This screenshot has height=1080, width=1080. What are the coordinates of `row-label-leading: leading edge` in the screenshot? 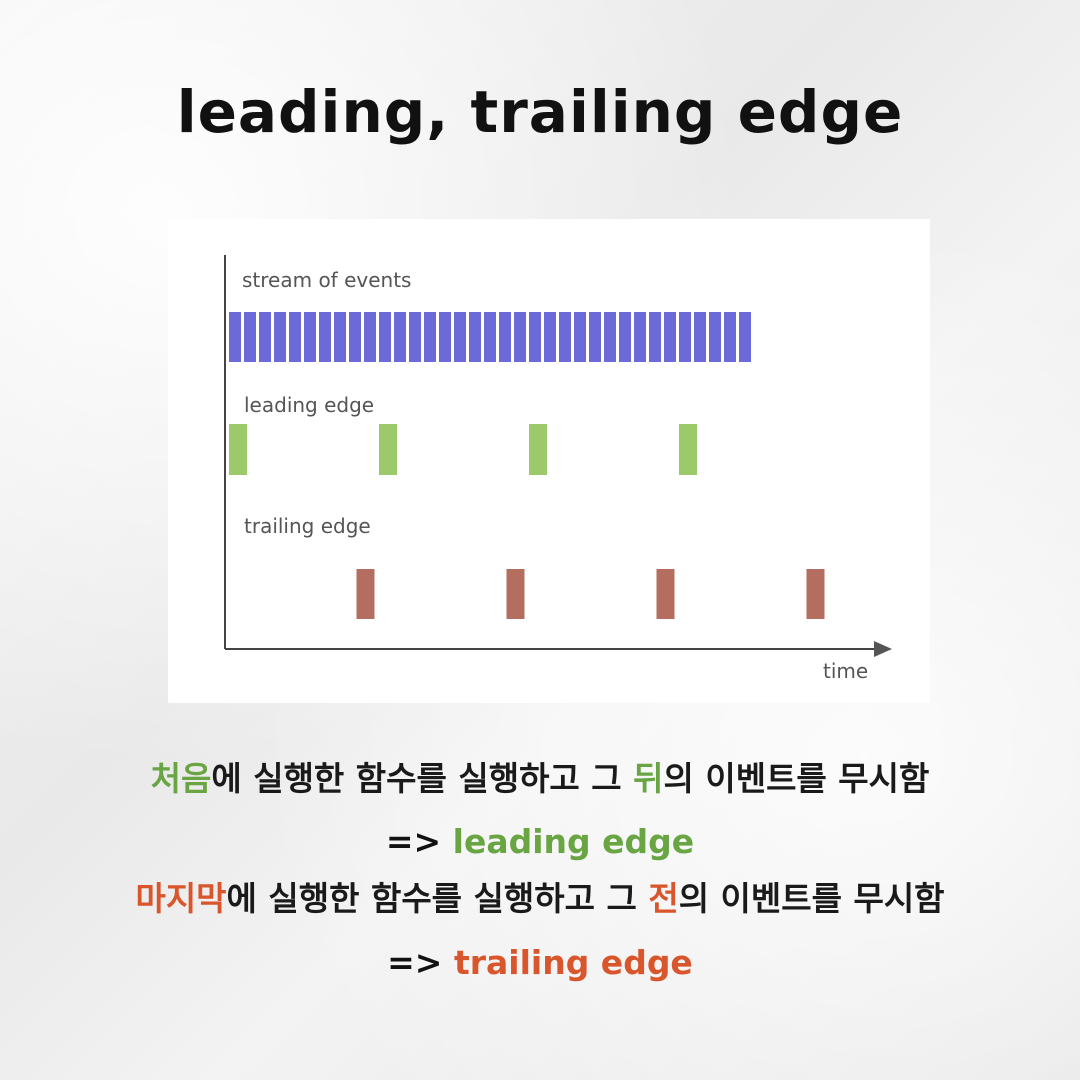 It's located at (309, 405).